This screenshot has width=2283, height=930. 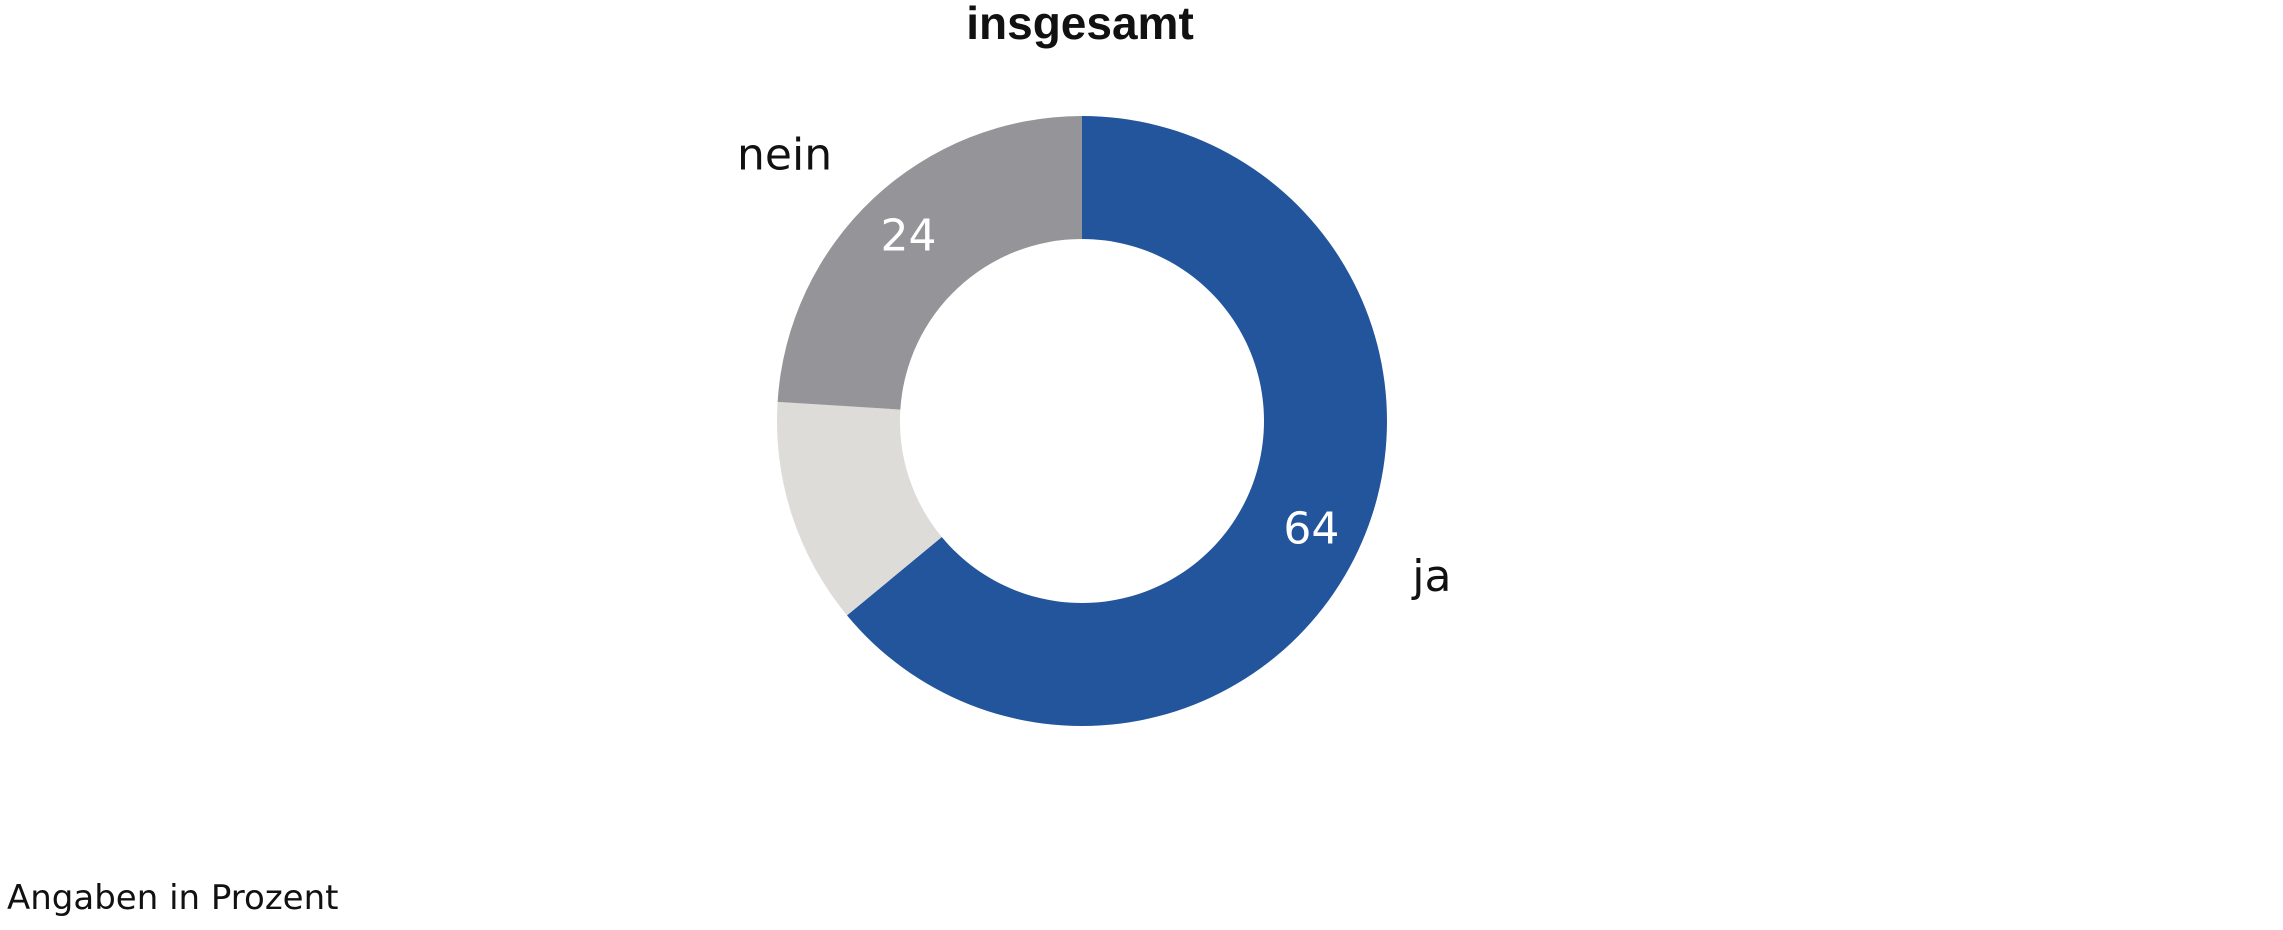 I want to click on category-label-nein: nein, so click(x=784, y=154).